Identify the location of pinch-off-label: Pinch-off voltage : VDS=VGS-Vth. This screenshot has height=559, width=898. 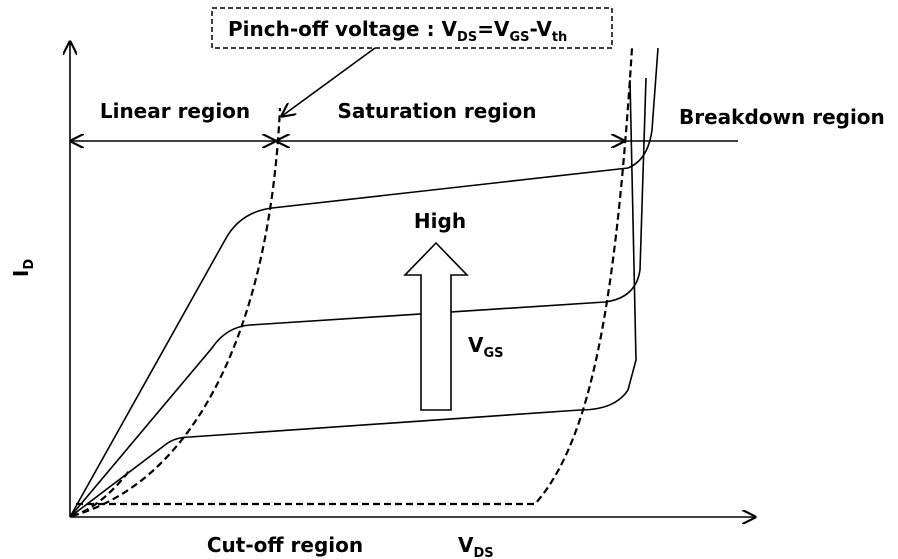
(397, 31).